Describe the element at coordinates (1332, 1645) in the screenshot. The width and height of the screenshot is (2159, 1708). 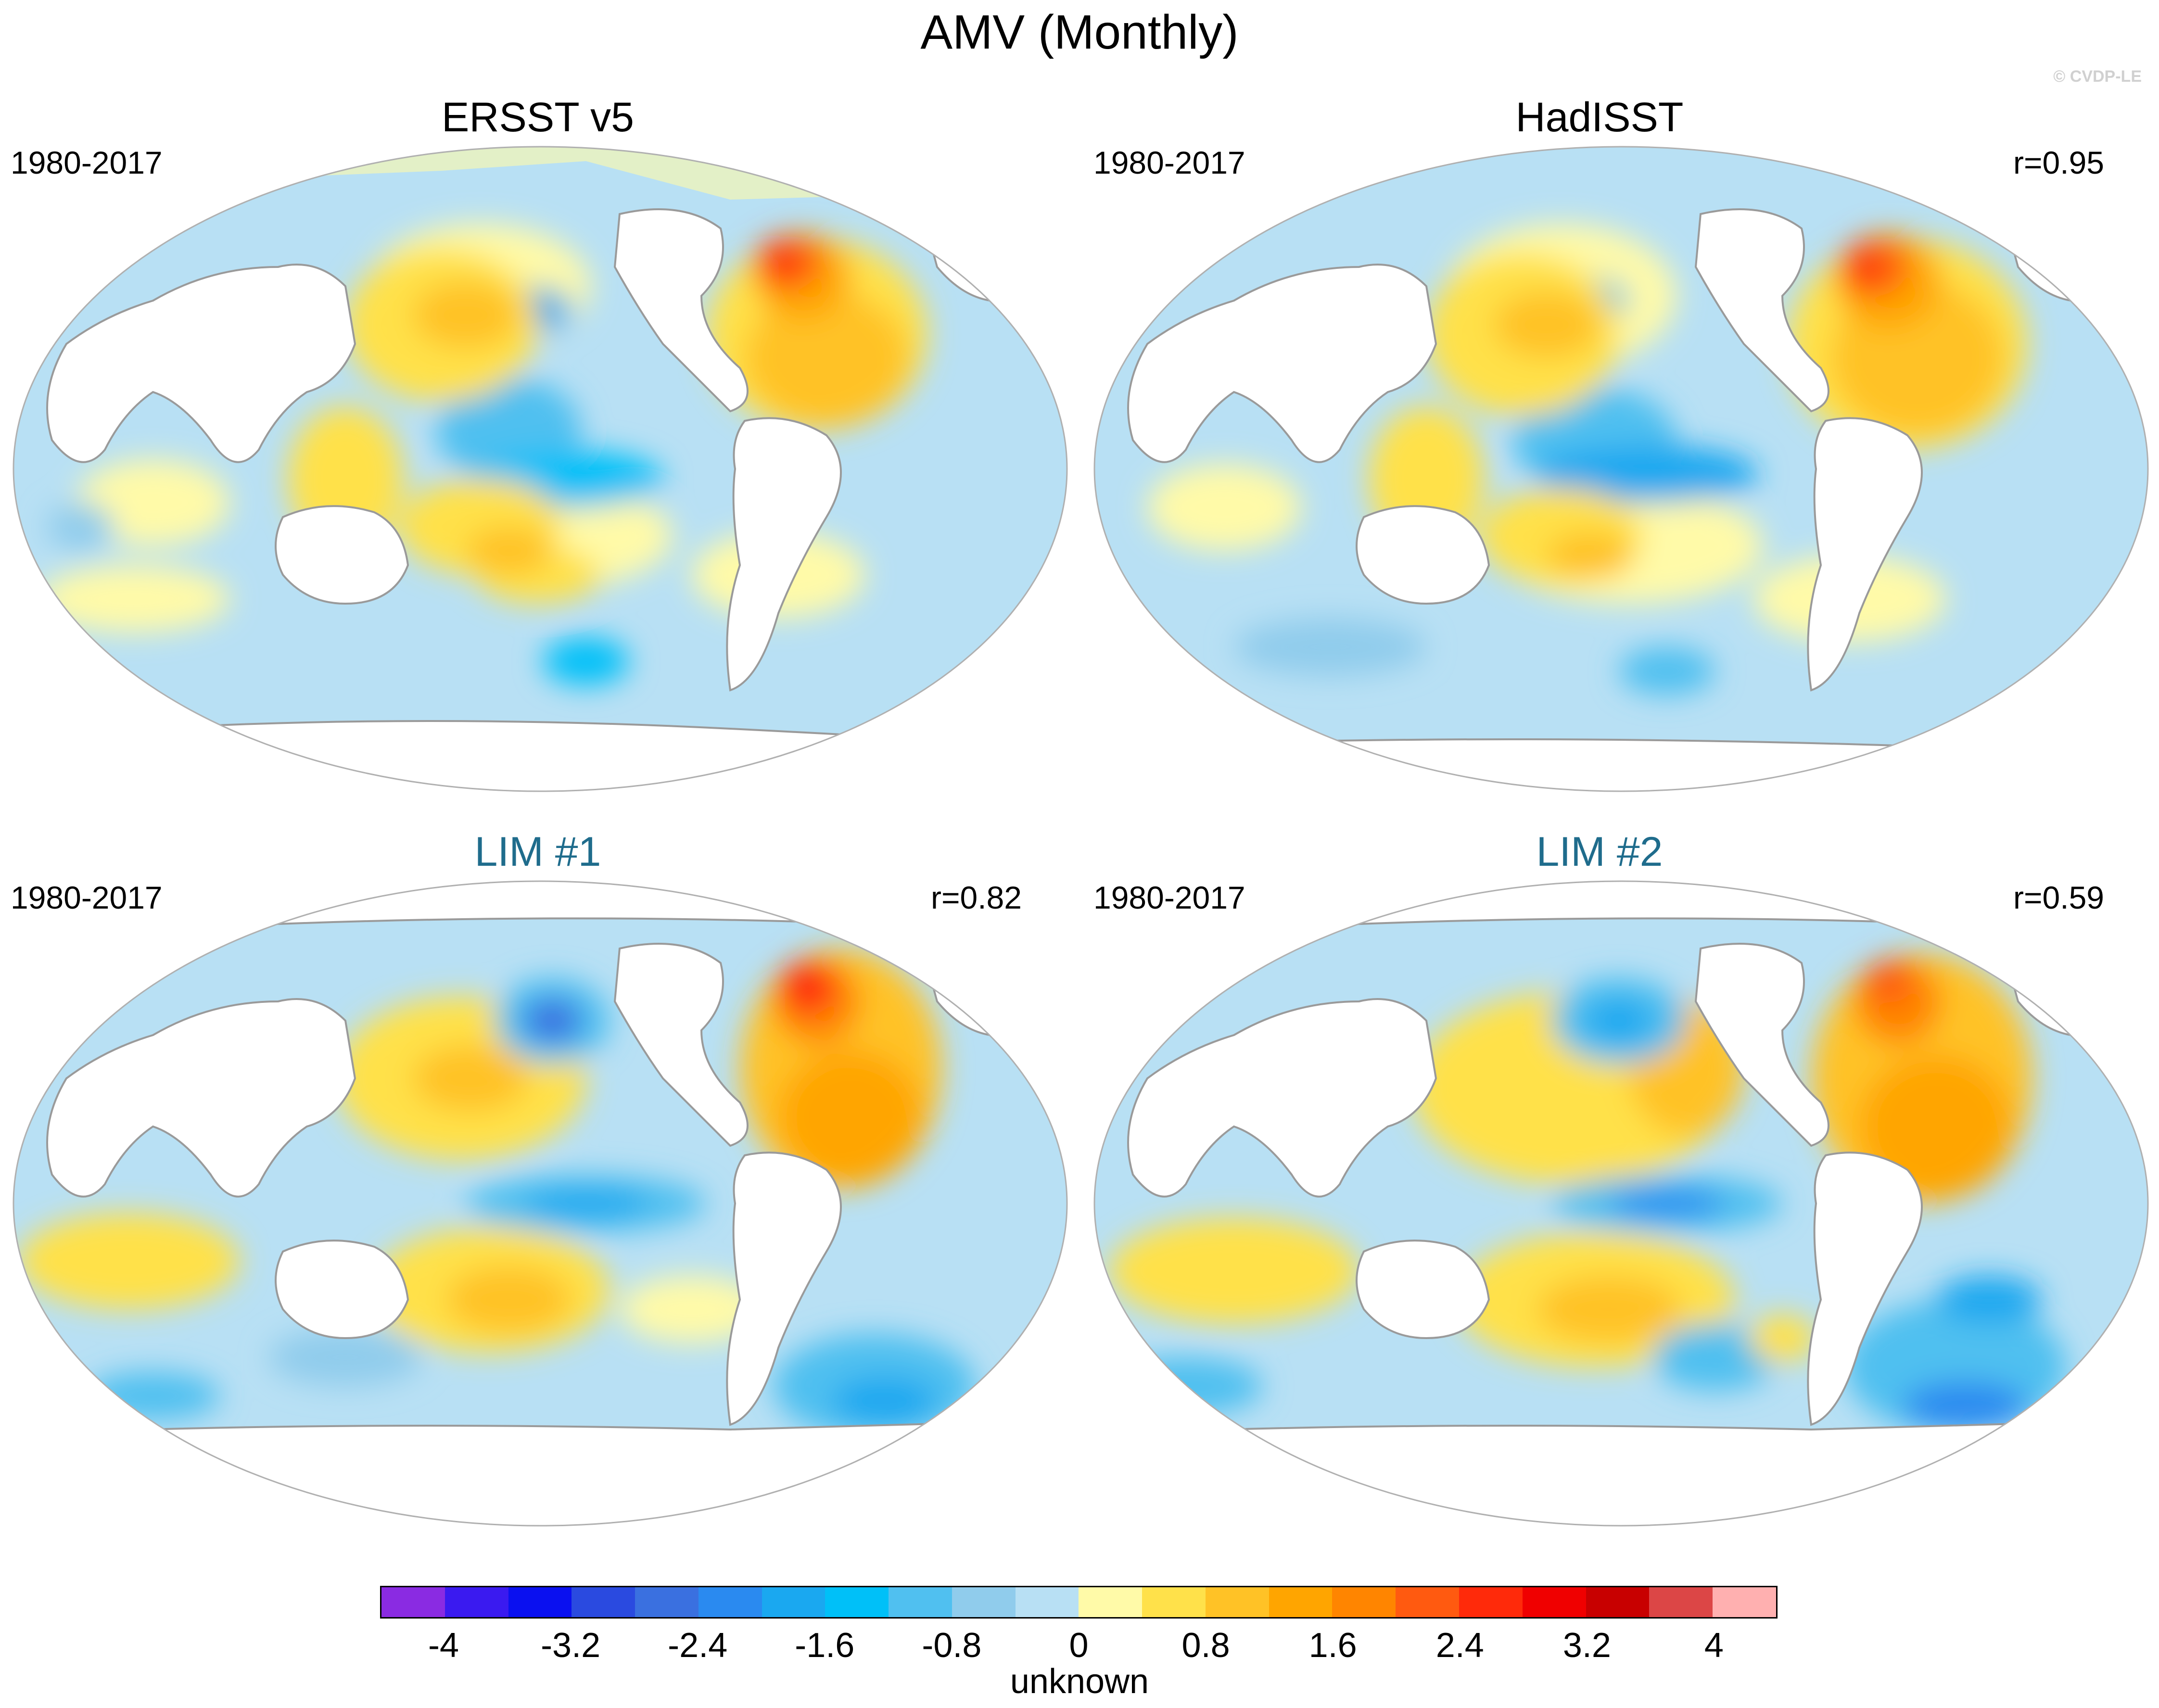
I see `colorbar-tick-label: 1.6` at that location.